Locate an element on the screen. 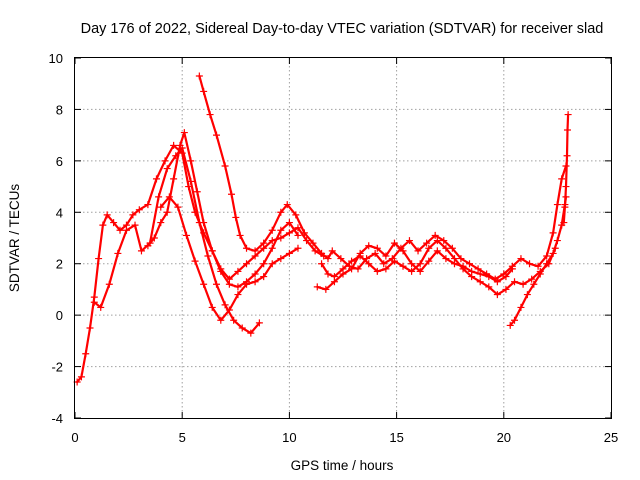  y-tick-label: -2 is located at coordinates (57, 367).